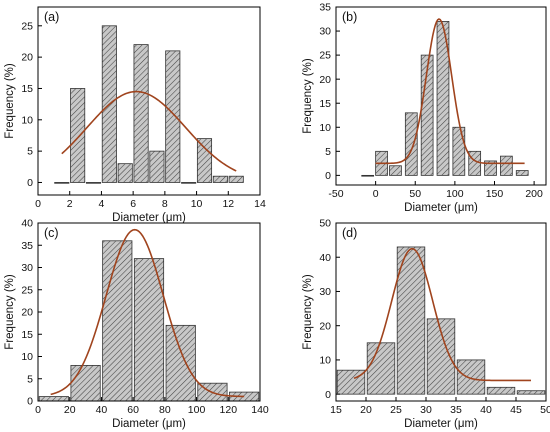 Image resolution: width=550 pixels, height=432 pixels. Describe the element at coordinates (27, 268) in the screenshot. I see `y-tick-label-c-6: 30` at that location.